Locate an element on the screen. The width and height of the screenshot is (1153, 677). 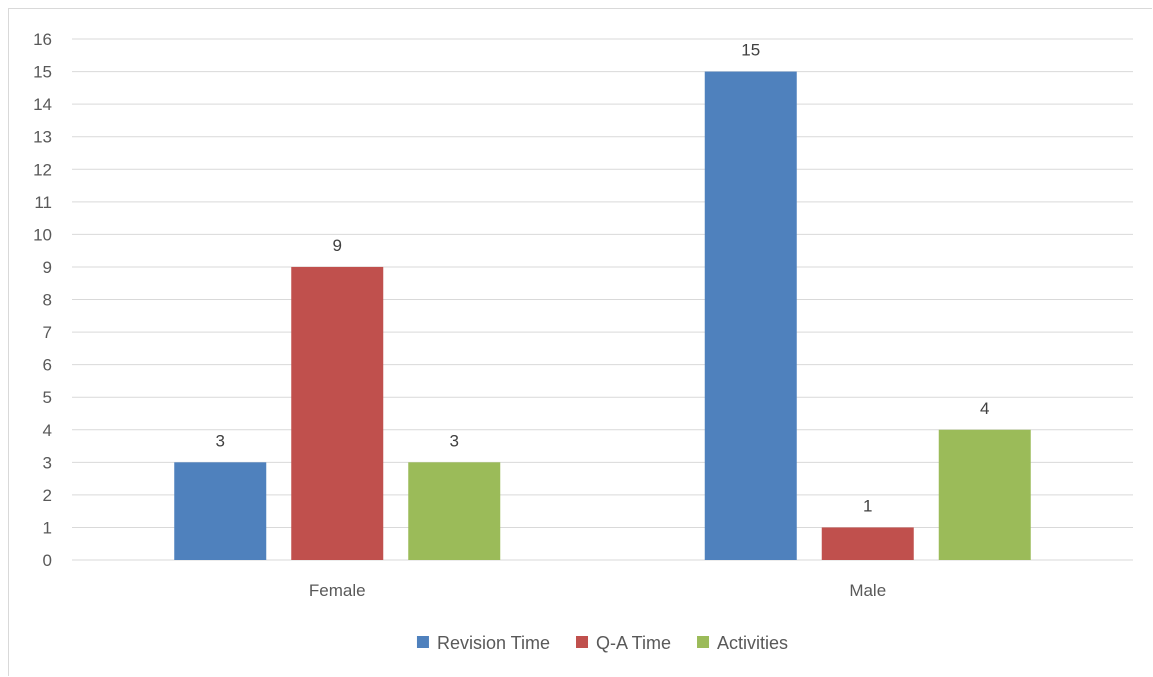
y-tick-label: 9 is located at coordinates (47, 267).